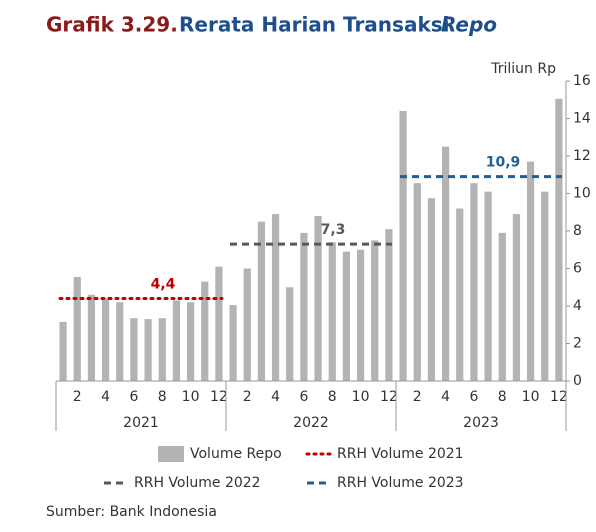 Image resolution: width=596 pixels, height=532 pixels. Describe the element at coordinates (236, 454) in the screenshot. I see `legend-label: Volume Repo` at that location.